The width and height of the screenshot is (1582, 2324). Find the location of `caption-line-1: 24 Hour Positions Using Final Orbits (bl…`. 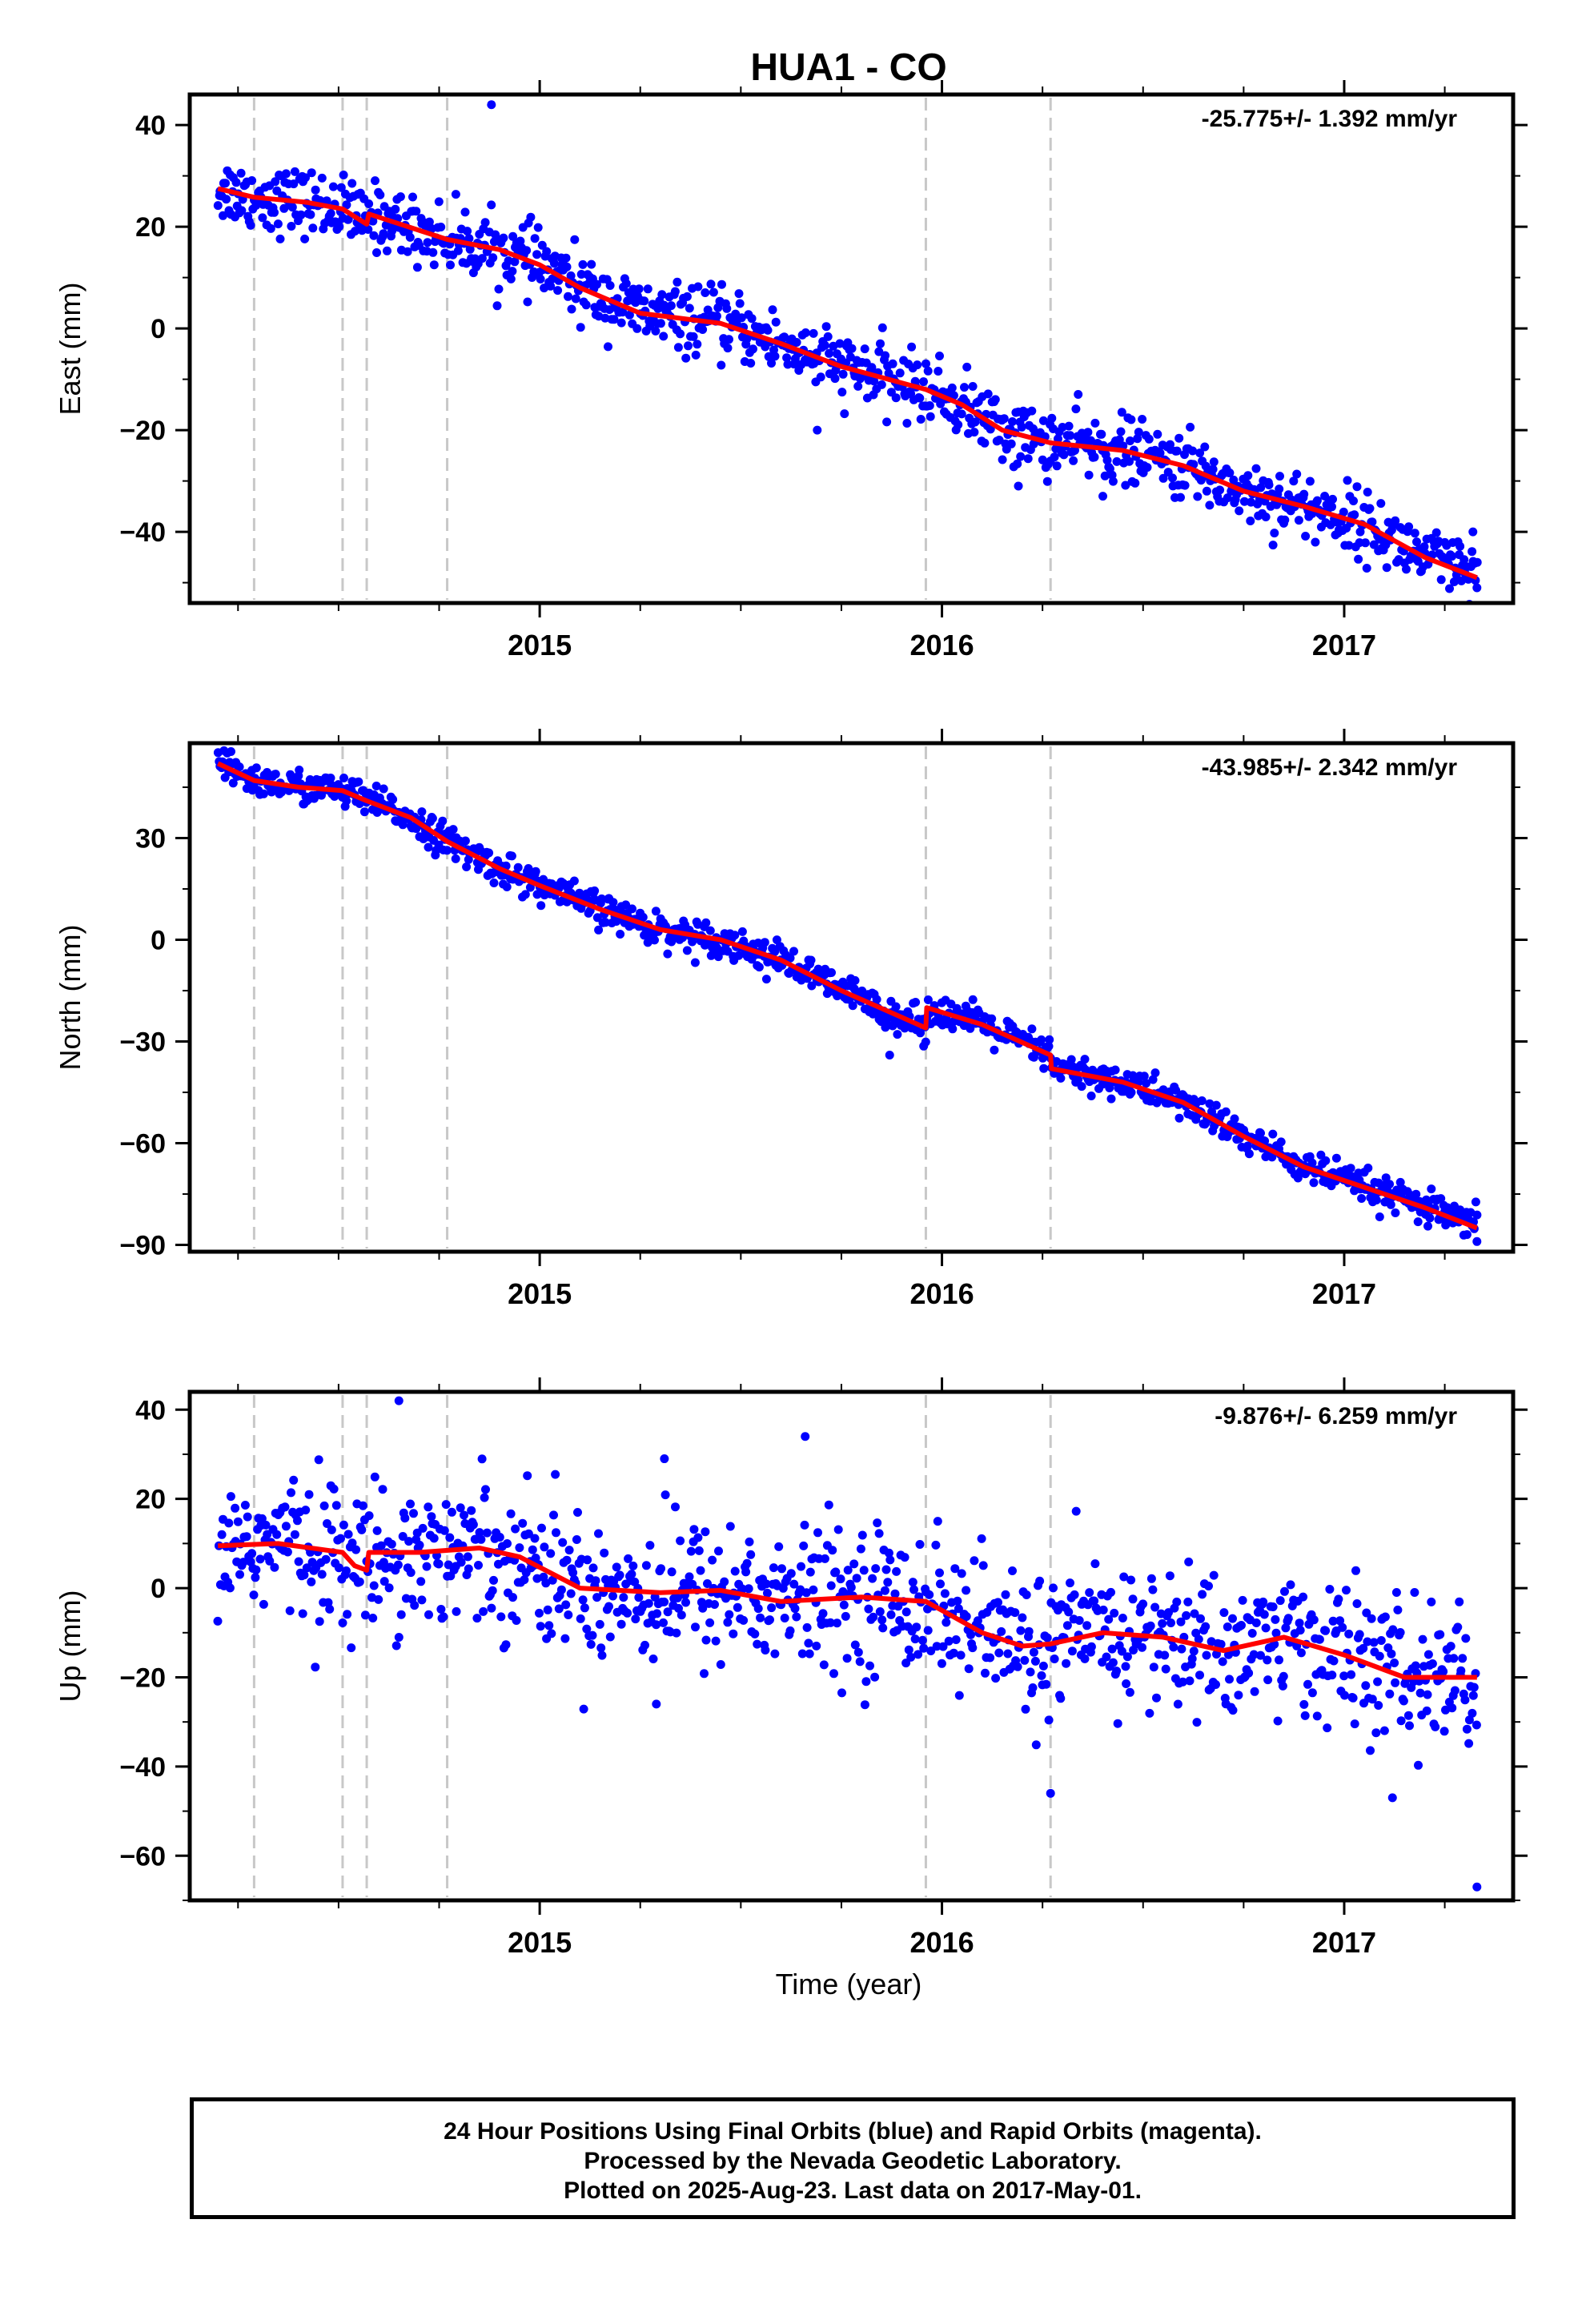

caption-line-1: 24 Hour Positions Using Final Orbits (bl… is located at coordinates (853, 2131).